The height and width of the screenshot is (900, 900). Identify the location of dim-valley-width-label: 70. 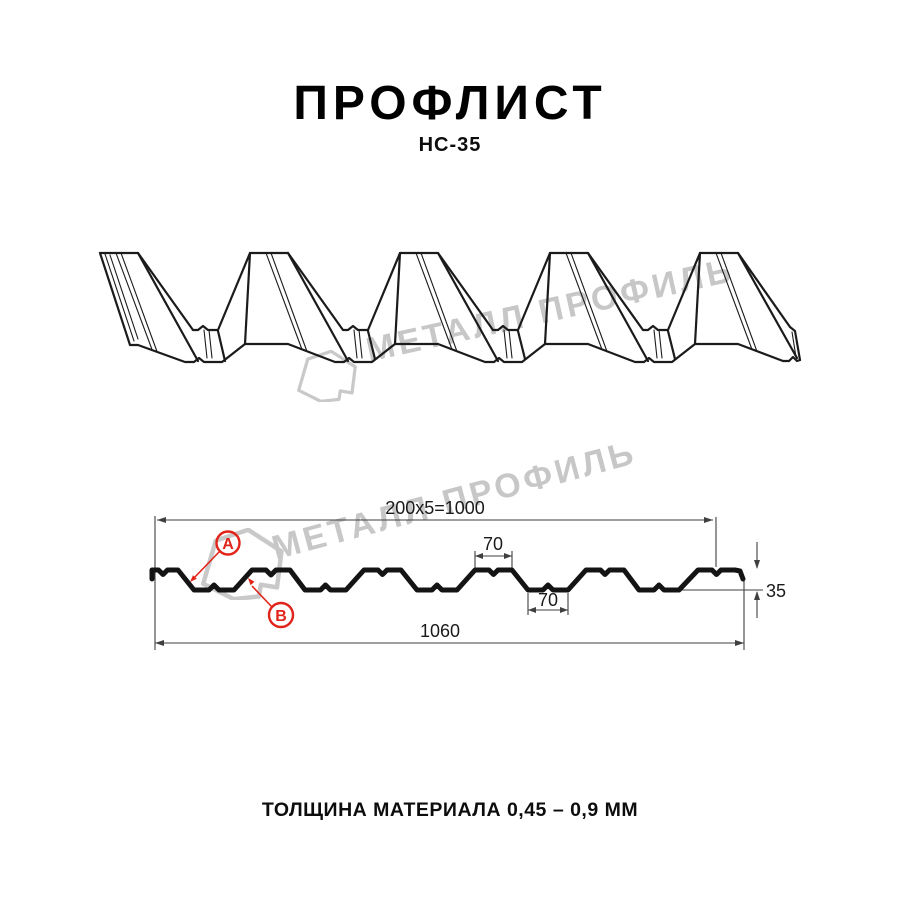
(548, 600).